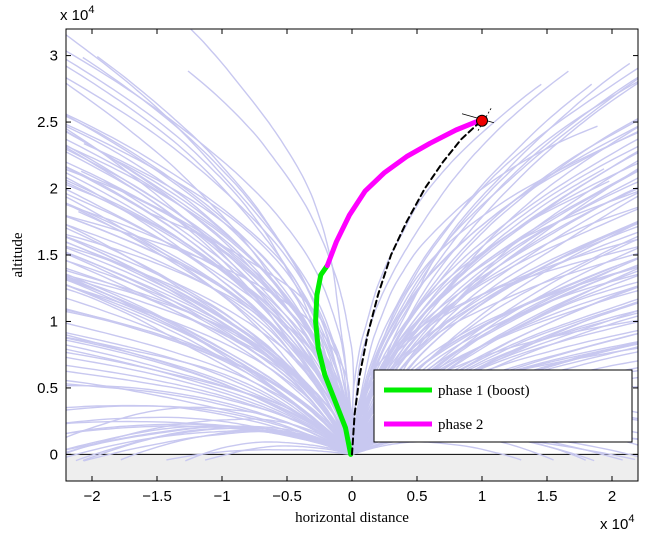 This screenshot has height=539, width=659. I want to click on y-tick-label: 2, so click(54, 189).